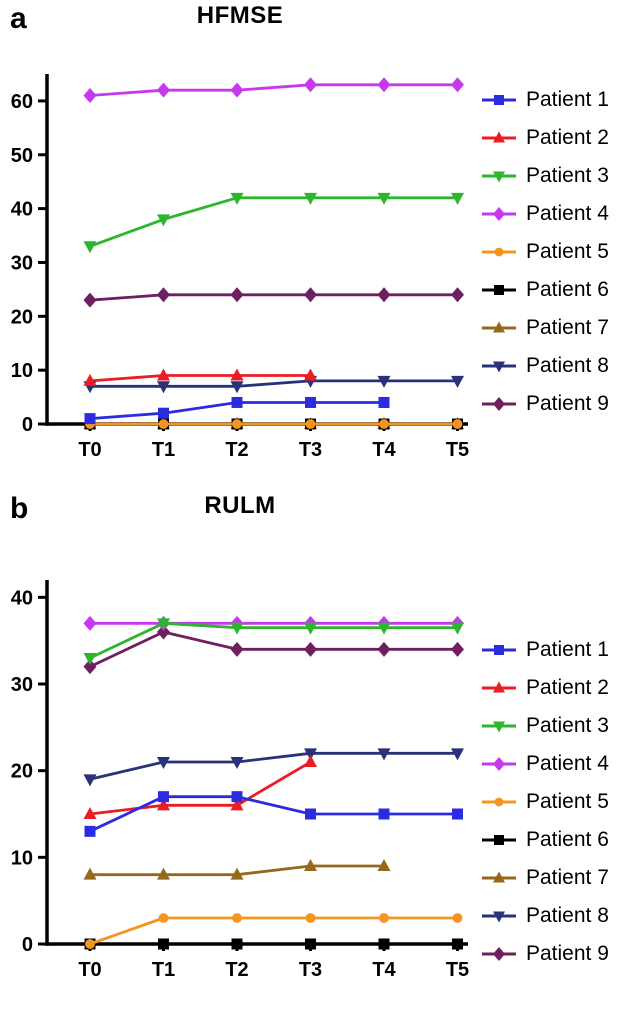 Image resolution: width=629 pixels, height=1026 pixels. Describe the element at coordinates (554, 954) in the screenshot. I see `legend-item-patient-9: Patient 9` at that location.